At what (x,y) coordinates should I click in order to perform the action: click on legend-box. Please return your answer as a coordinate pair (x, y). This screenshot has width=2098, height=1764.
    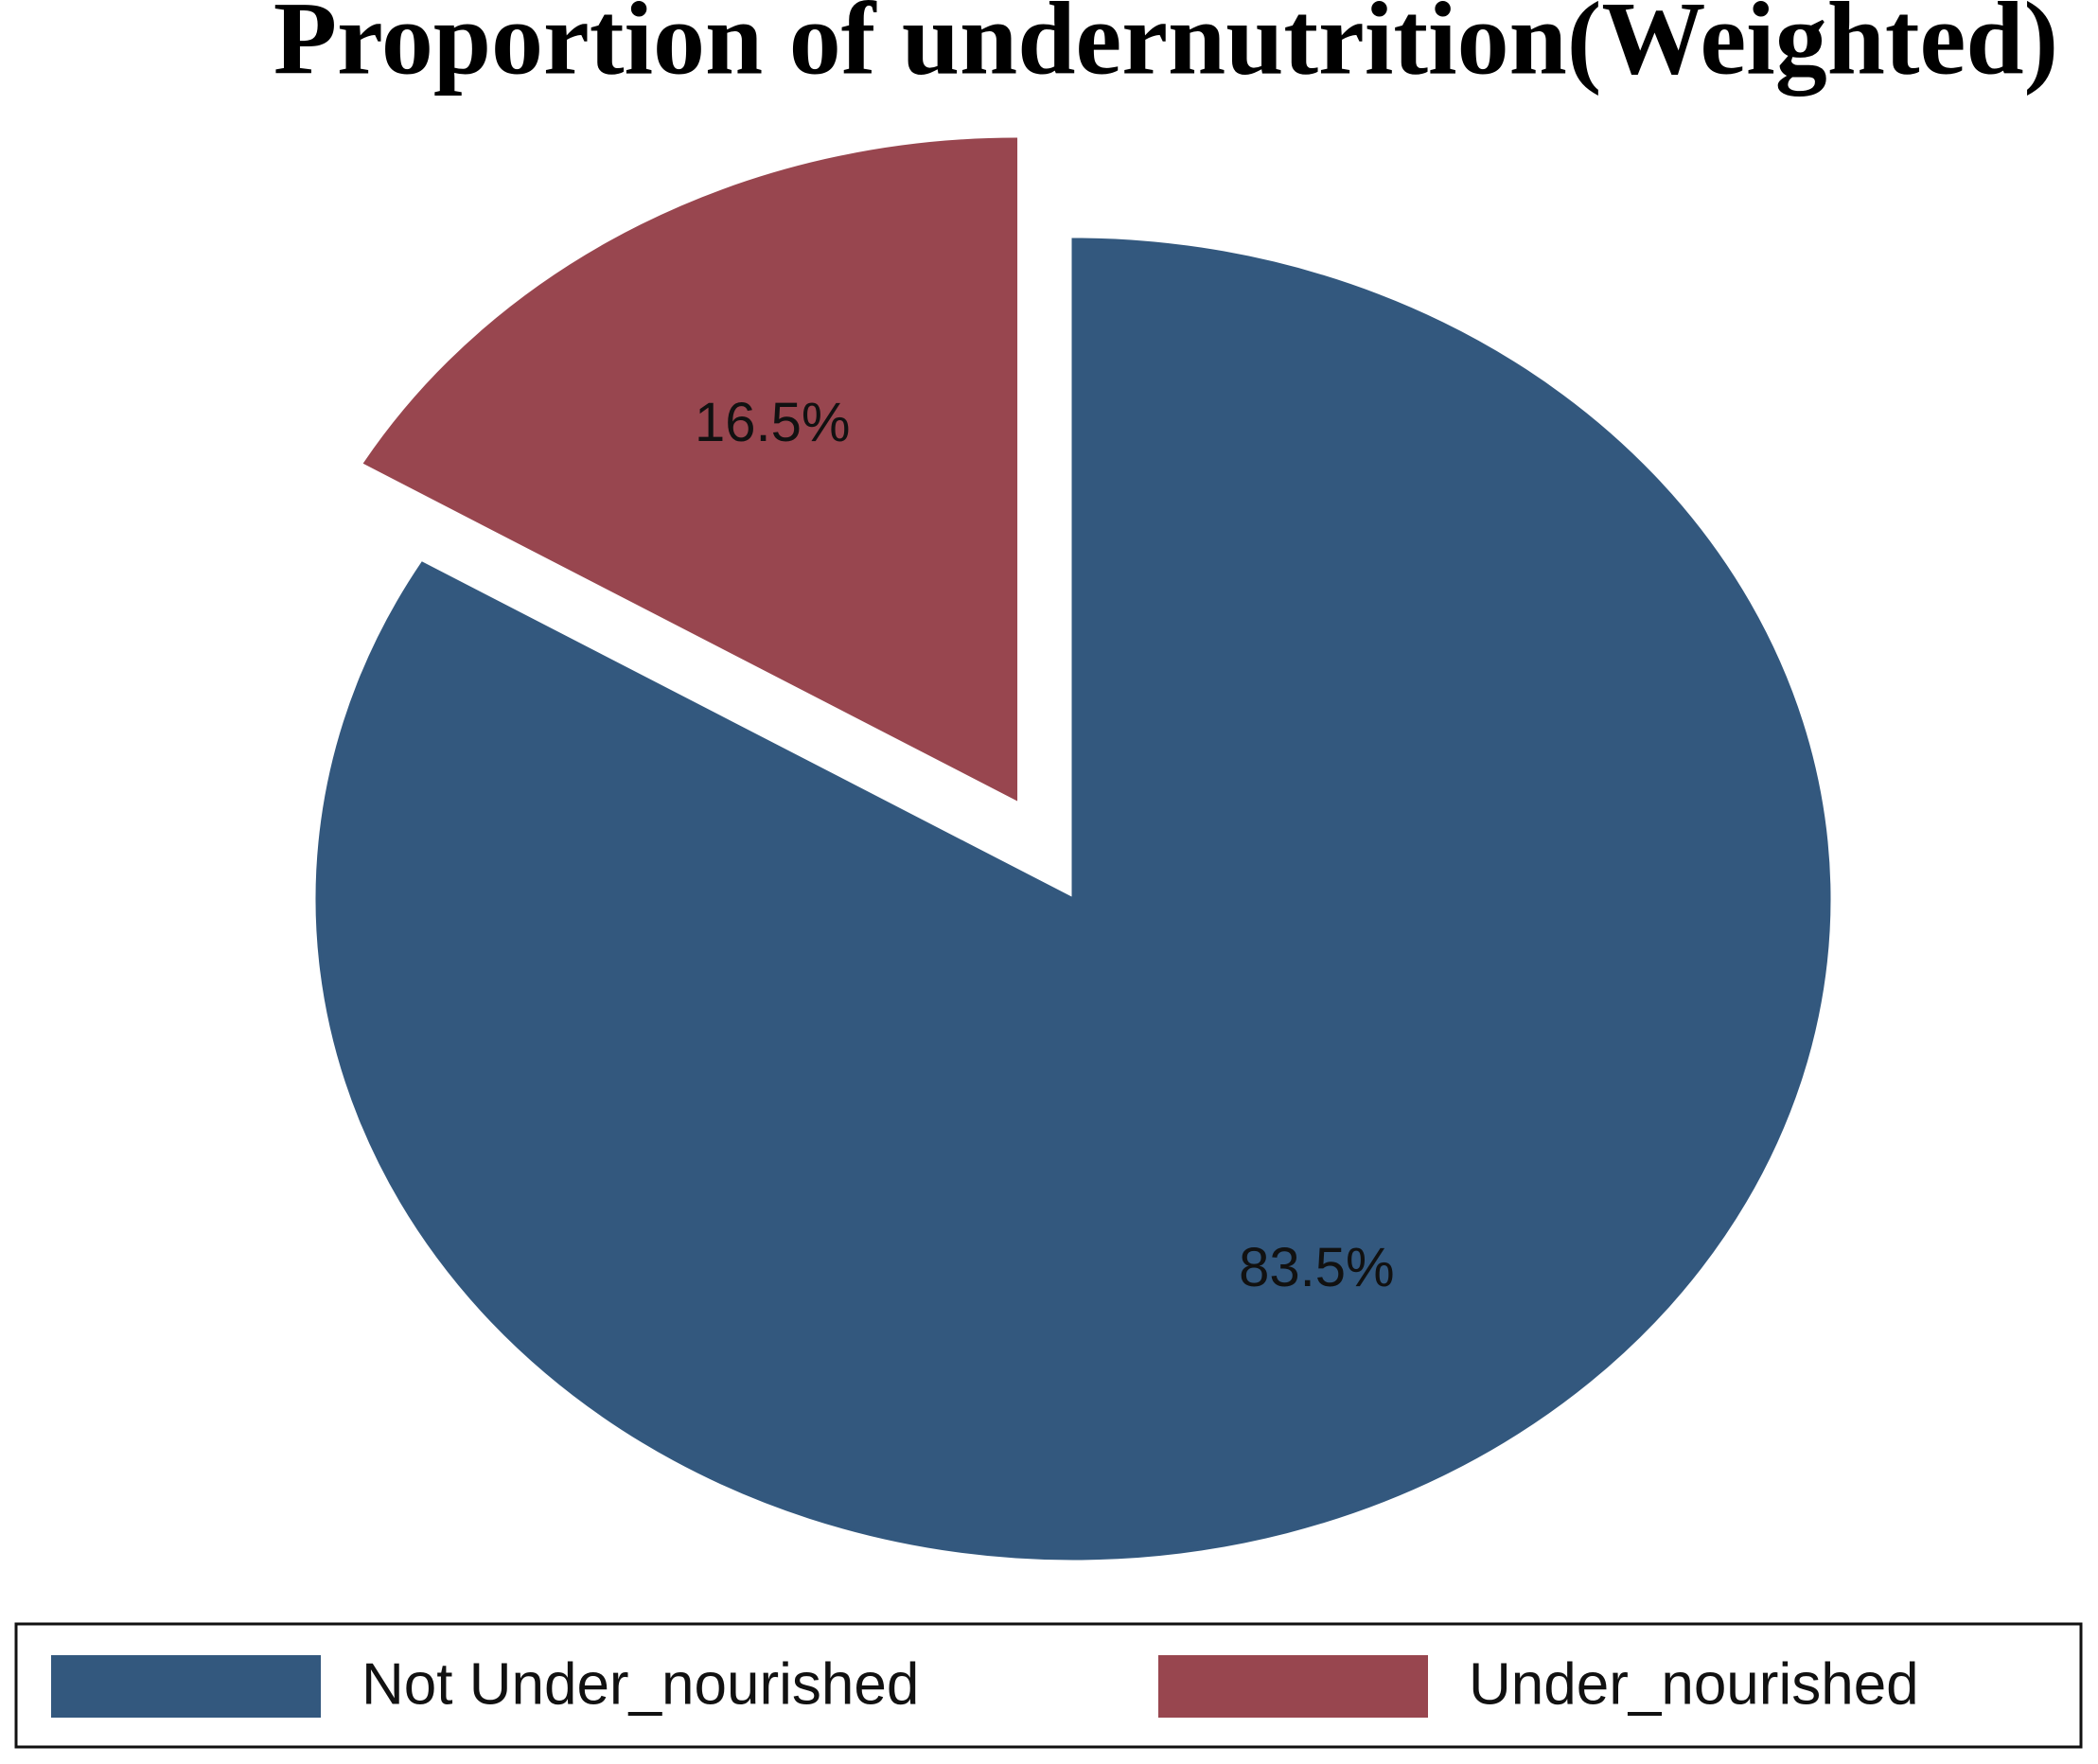
    Looking at the image, I should click on (1048, 1685).